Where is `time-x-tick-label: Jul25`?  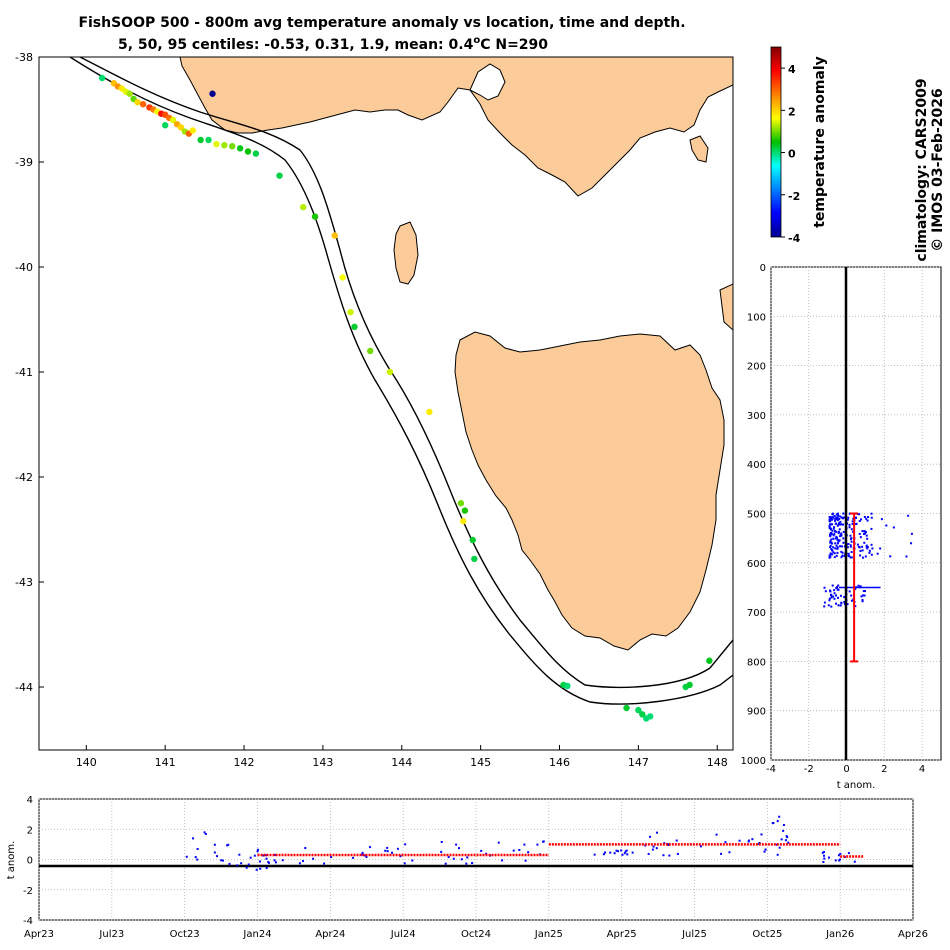 time-x-tick-label: Jul25 is located at coordinates (694, 934).